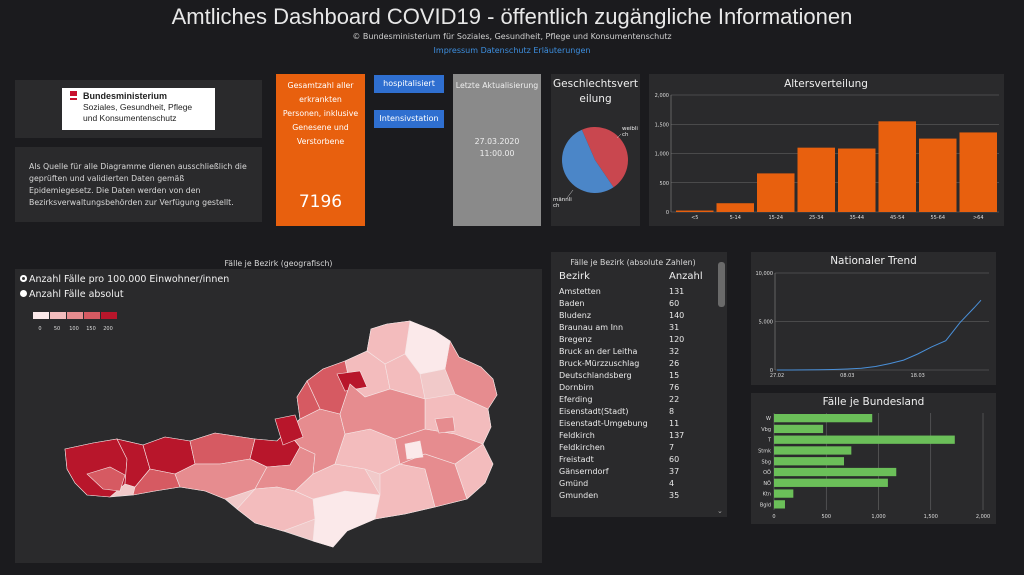  Describe the element at coordinates (674, 351) in the screenshot. I see `district-count: 32` at that location.